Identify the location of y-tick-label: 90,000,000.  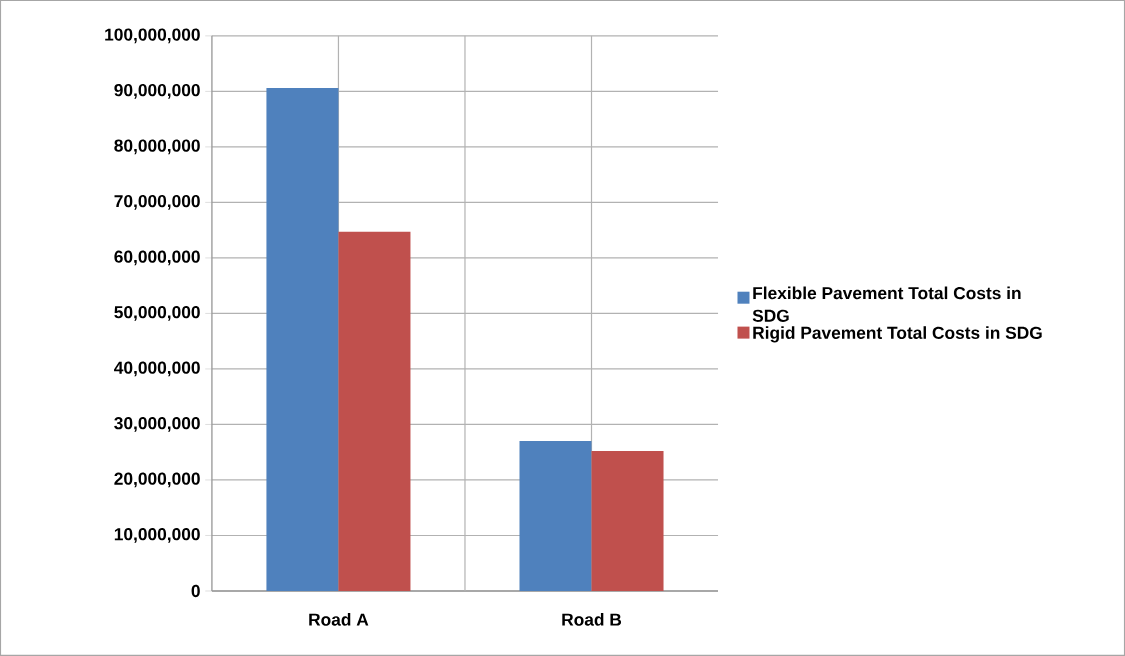
(157, 91).